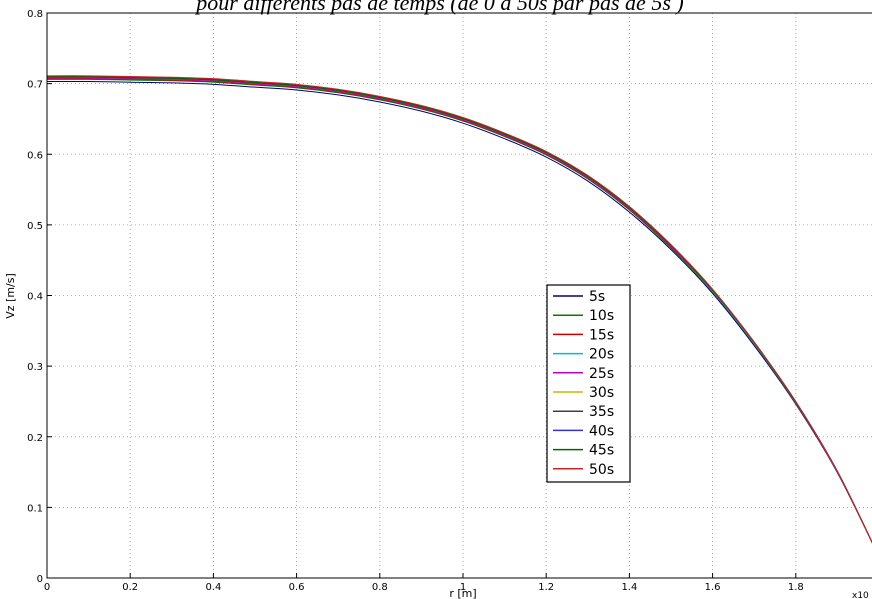  Describe the element at coordinates (35, 85) in the screenshot. I see `y-tick-label: 0.7` at that location.